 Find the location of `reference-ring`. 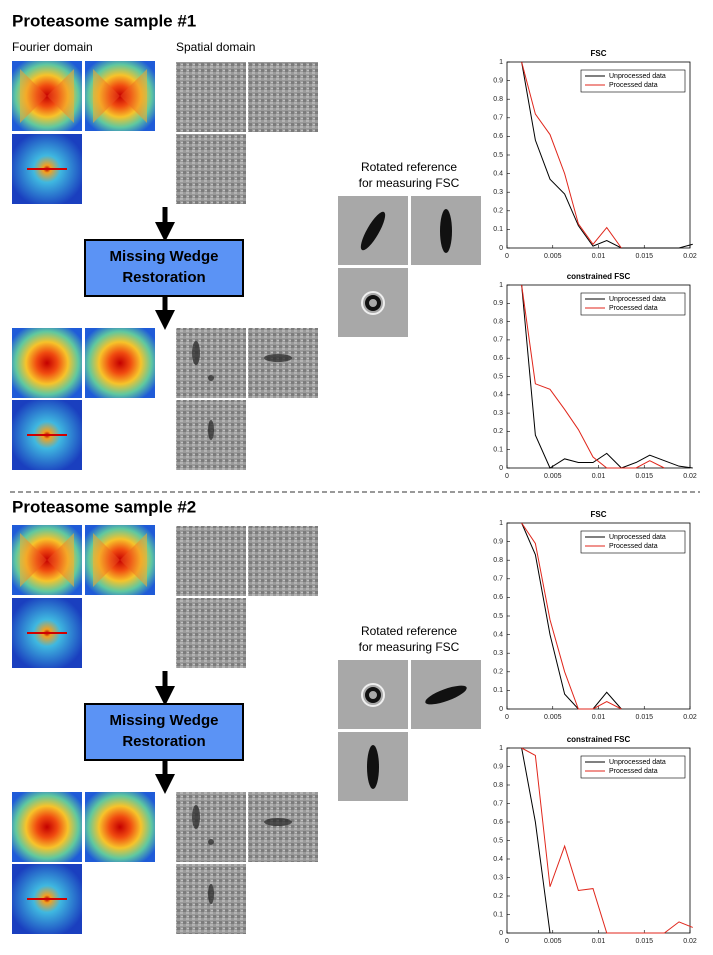

reference-ring is located at coordinates (373, 695).